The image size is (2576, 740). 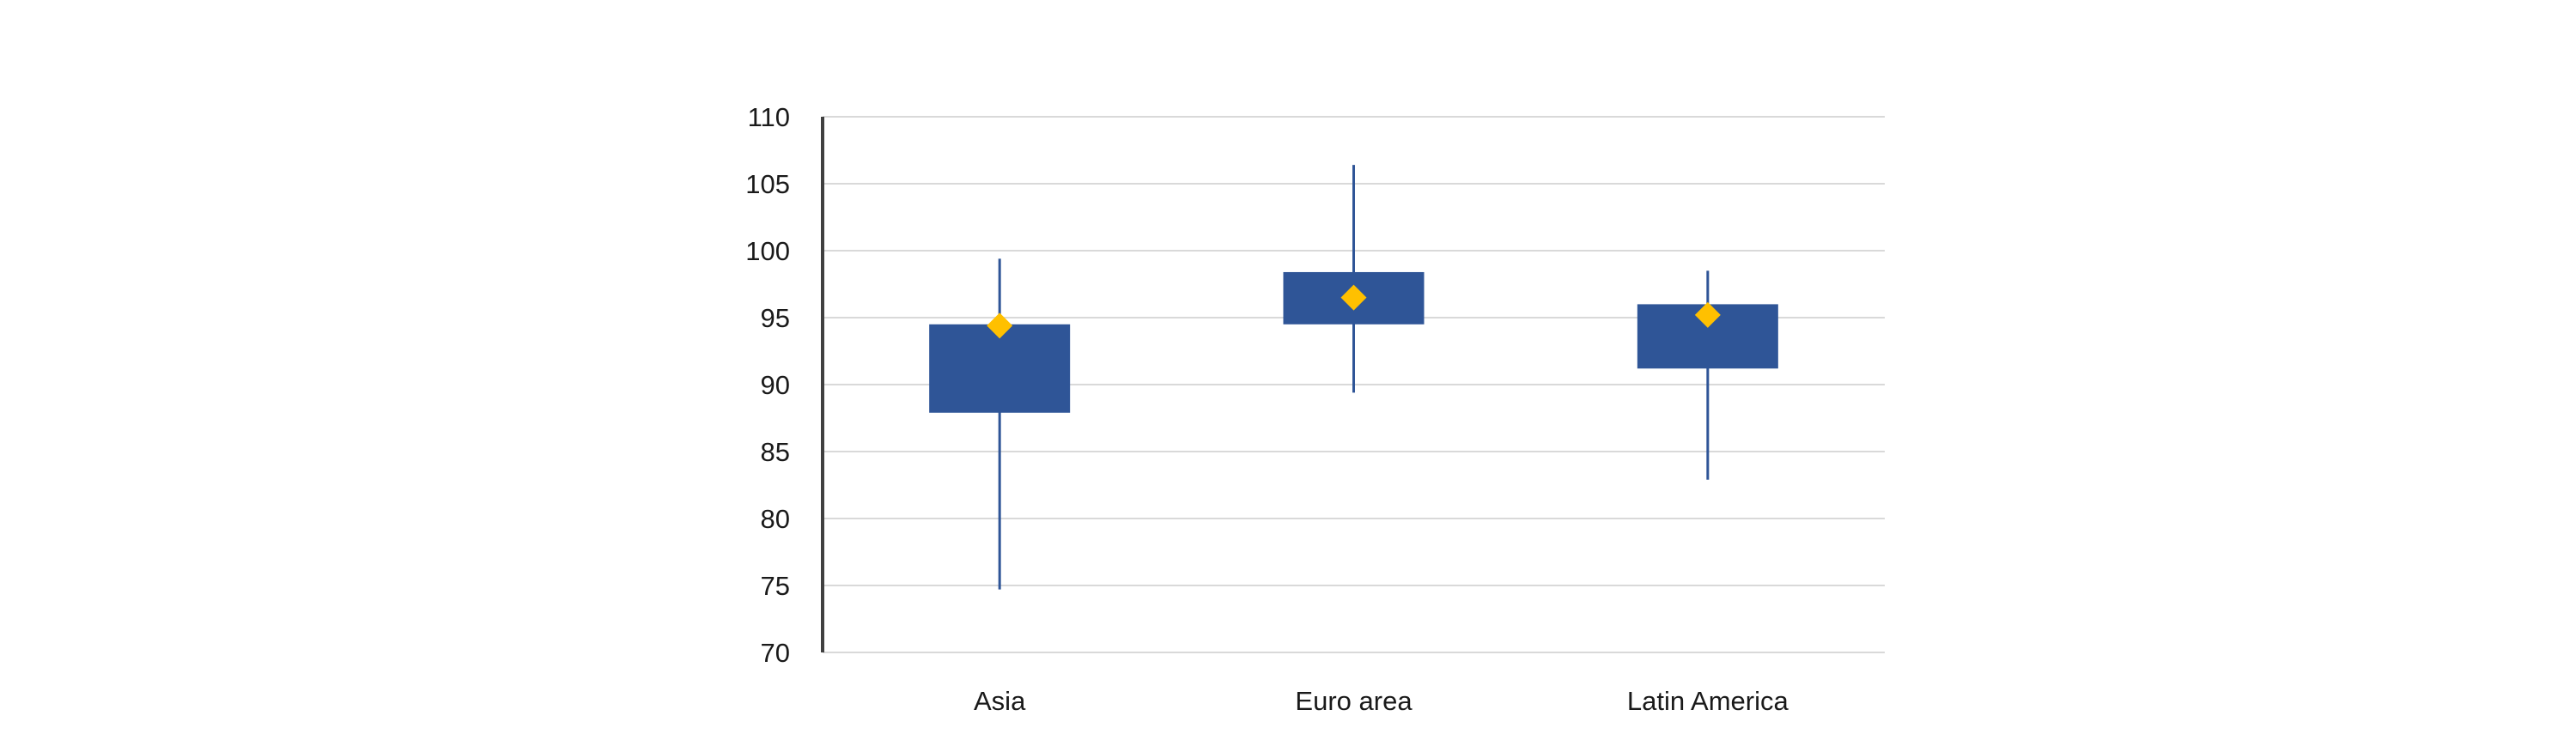 I want to click on y-axis-tick-labels: 70 75 80 85 90 95 100 105 110, so click(x=768, y=385).